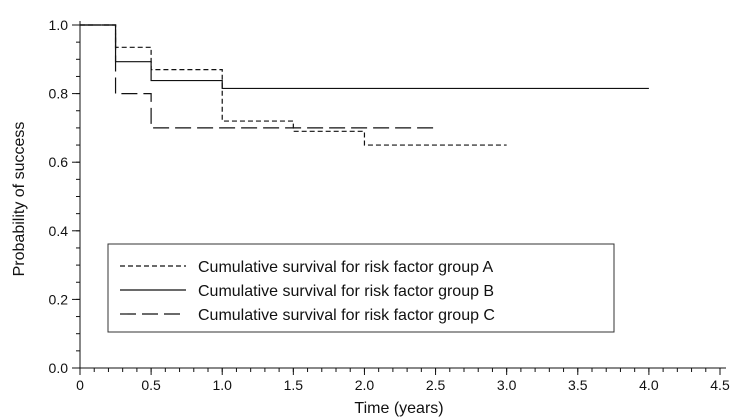  I want to click on x-tick-label: 0.5, so click(151, 385).